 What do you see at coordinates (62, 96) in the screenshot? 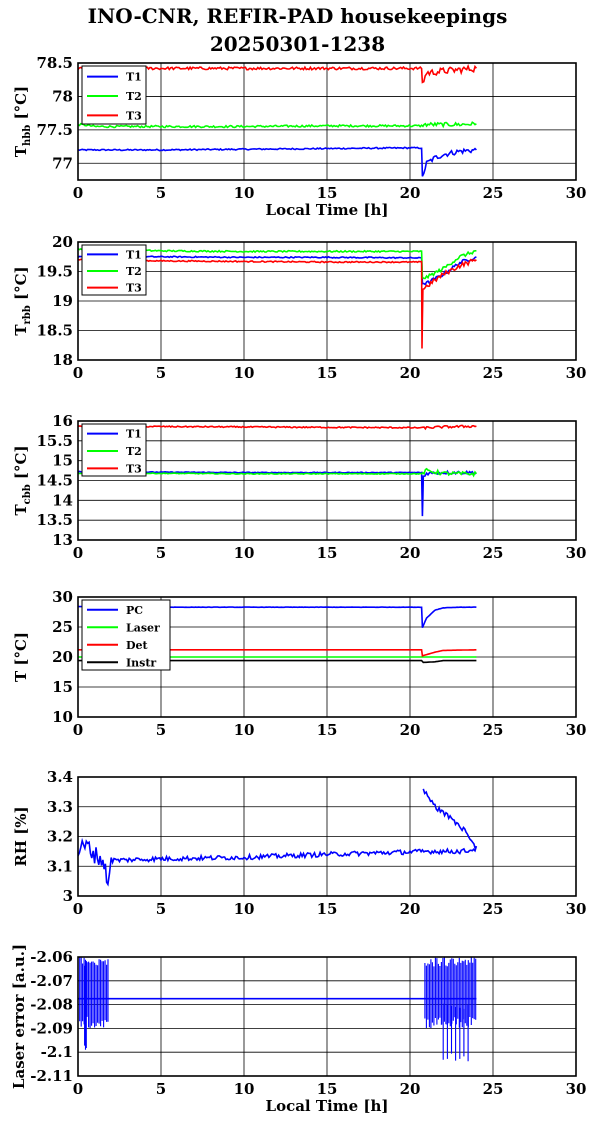
I see `y-tick-label: 78` at bounding box center [62, 96].